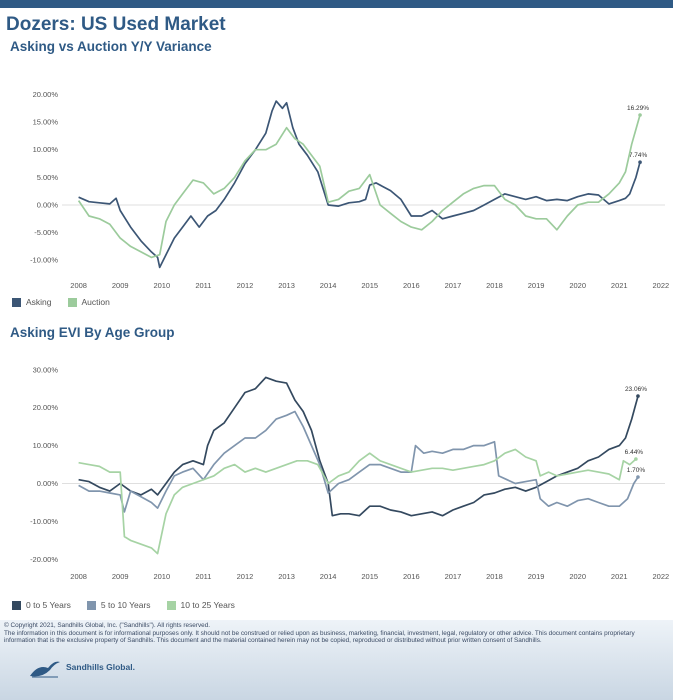  What do you see at coordinates (120, 576) in the screenshot?
I see `chart2-xtick-1: 2009` at bounding box center [120, 576].